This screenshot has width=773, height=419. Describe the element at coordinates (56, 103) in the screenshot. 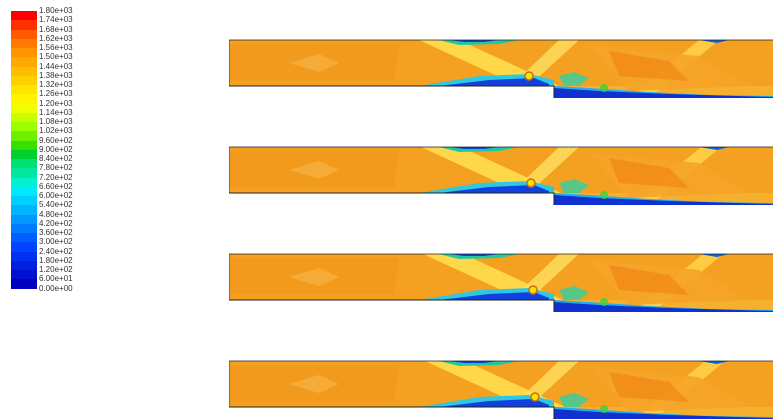

I see `legend-tick-label: 1.20e+03` at that location.